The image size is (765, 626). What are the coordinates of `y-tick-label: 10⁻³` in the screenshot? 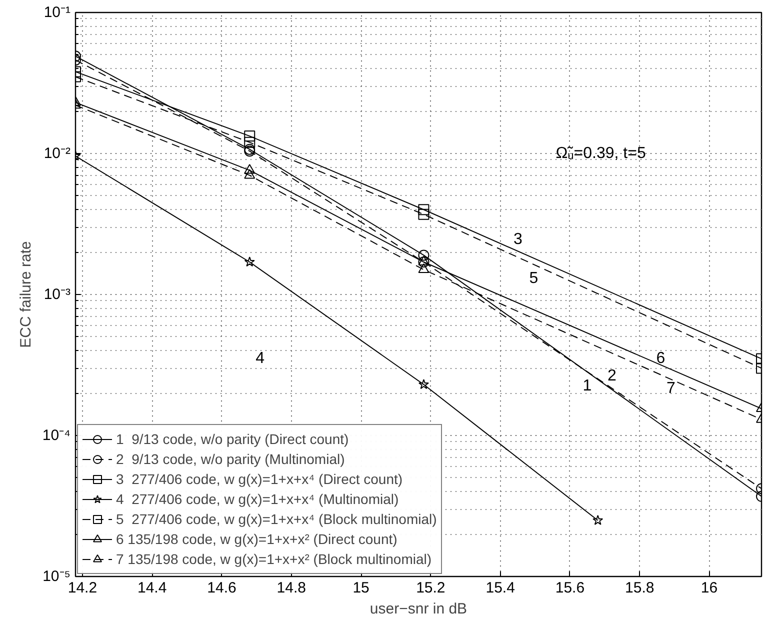 It's located at (57, 294).